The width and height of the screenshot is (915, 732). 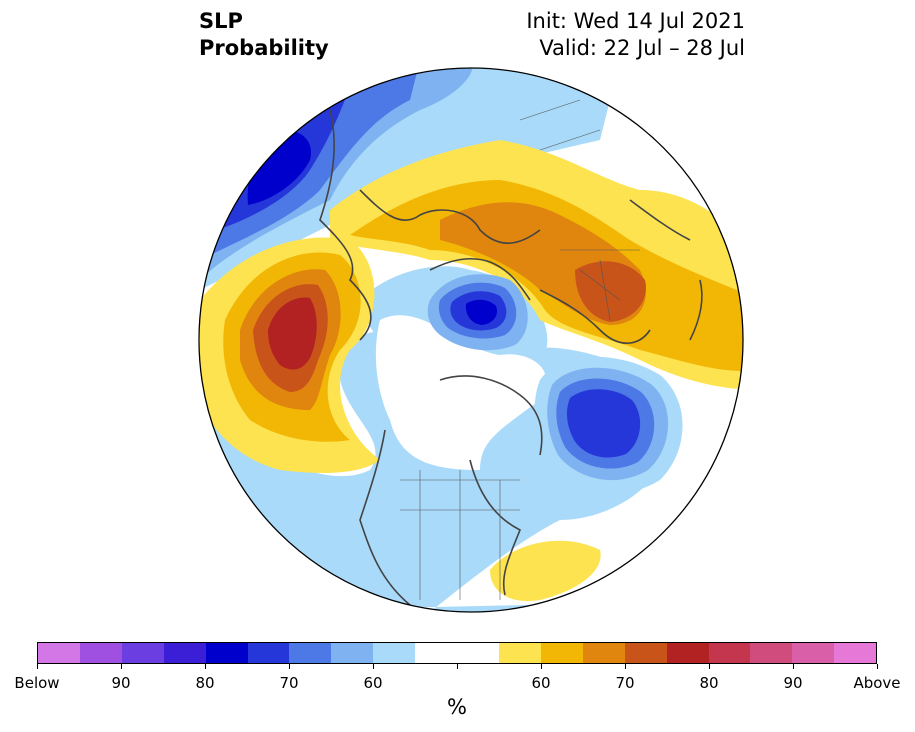 What do you see at coordinates (292, 333) in the screenshot?
I see `red-west-core` at bounding box center [292, 333].